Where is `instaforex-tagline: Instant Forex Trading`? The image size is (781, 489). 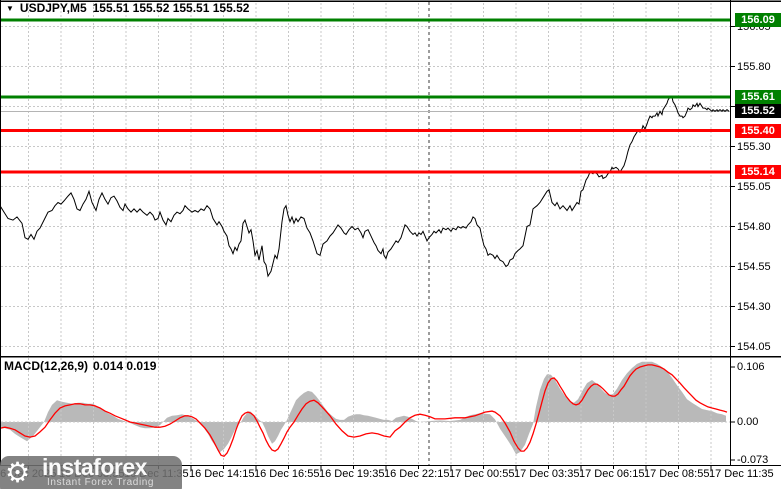 instaforex-tagline: Instant Forex Trading is located at coordinates (101, 482).